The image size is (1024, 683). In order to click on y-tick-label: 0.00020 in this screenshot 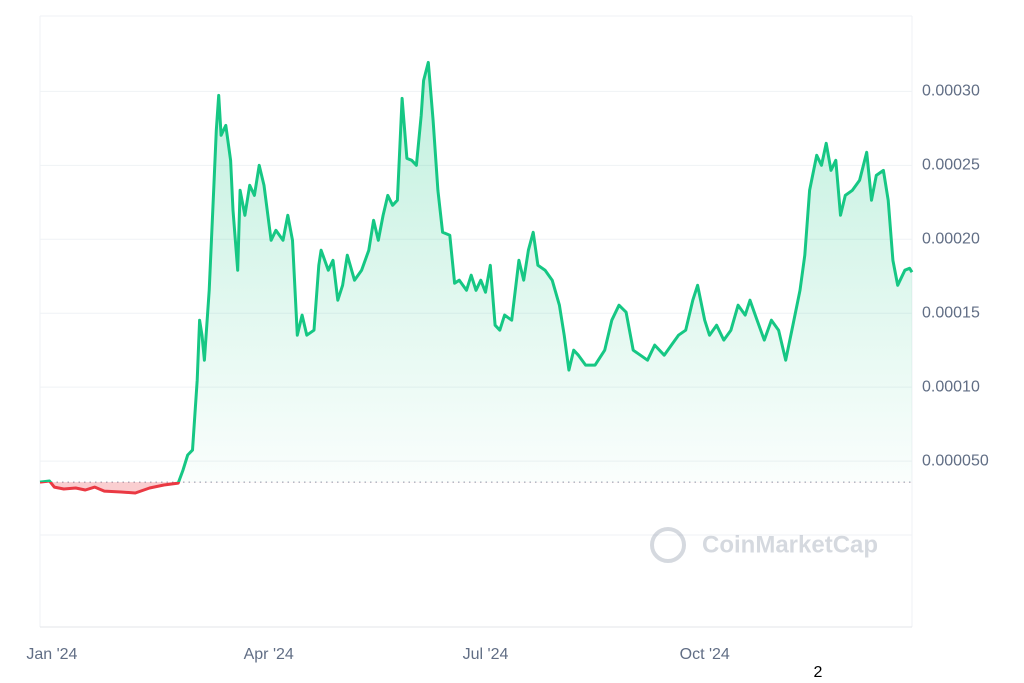, I will do `click(951, 238)`.